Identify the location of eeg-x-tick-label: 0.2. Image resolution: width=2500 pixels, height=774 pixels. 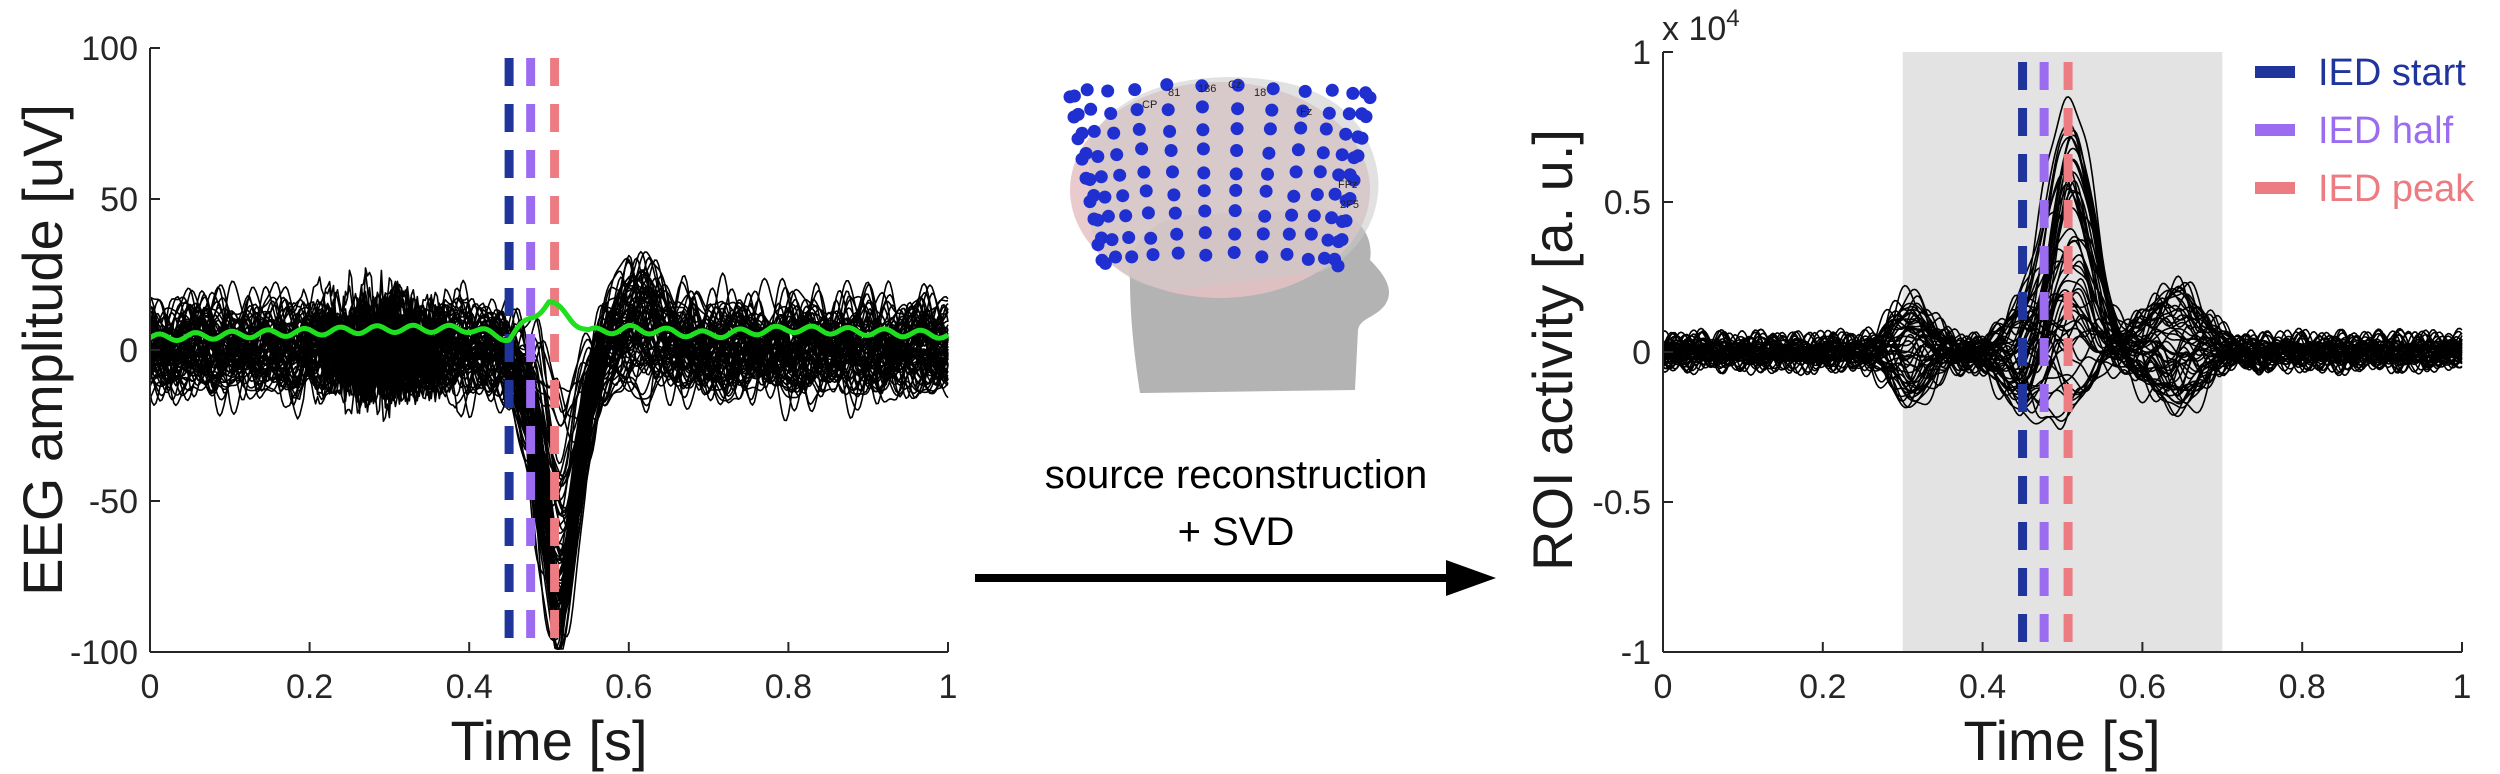
(309, 687).